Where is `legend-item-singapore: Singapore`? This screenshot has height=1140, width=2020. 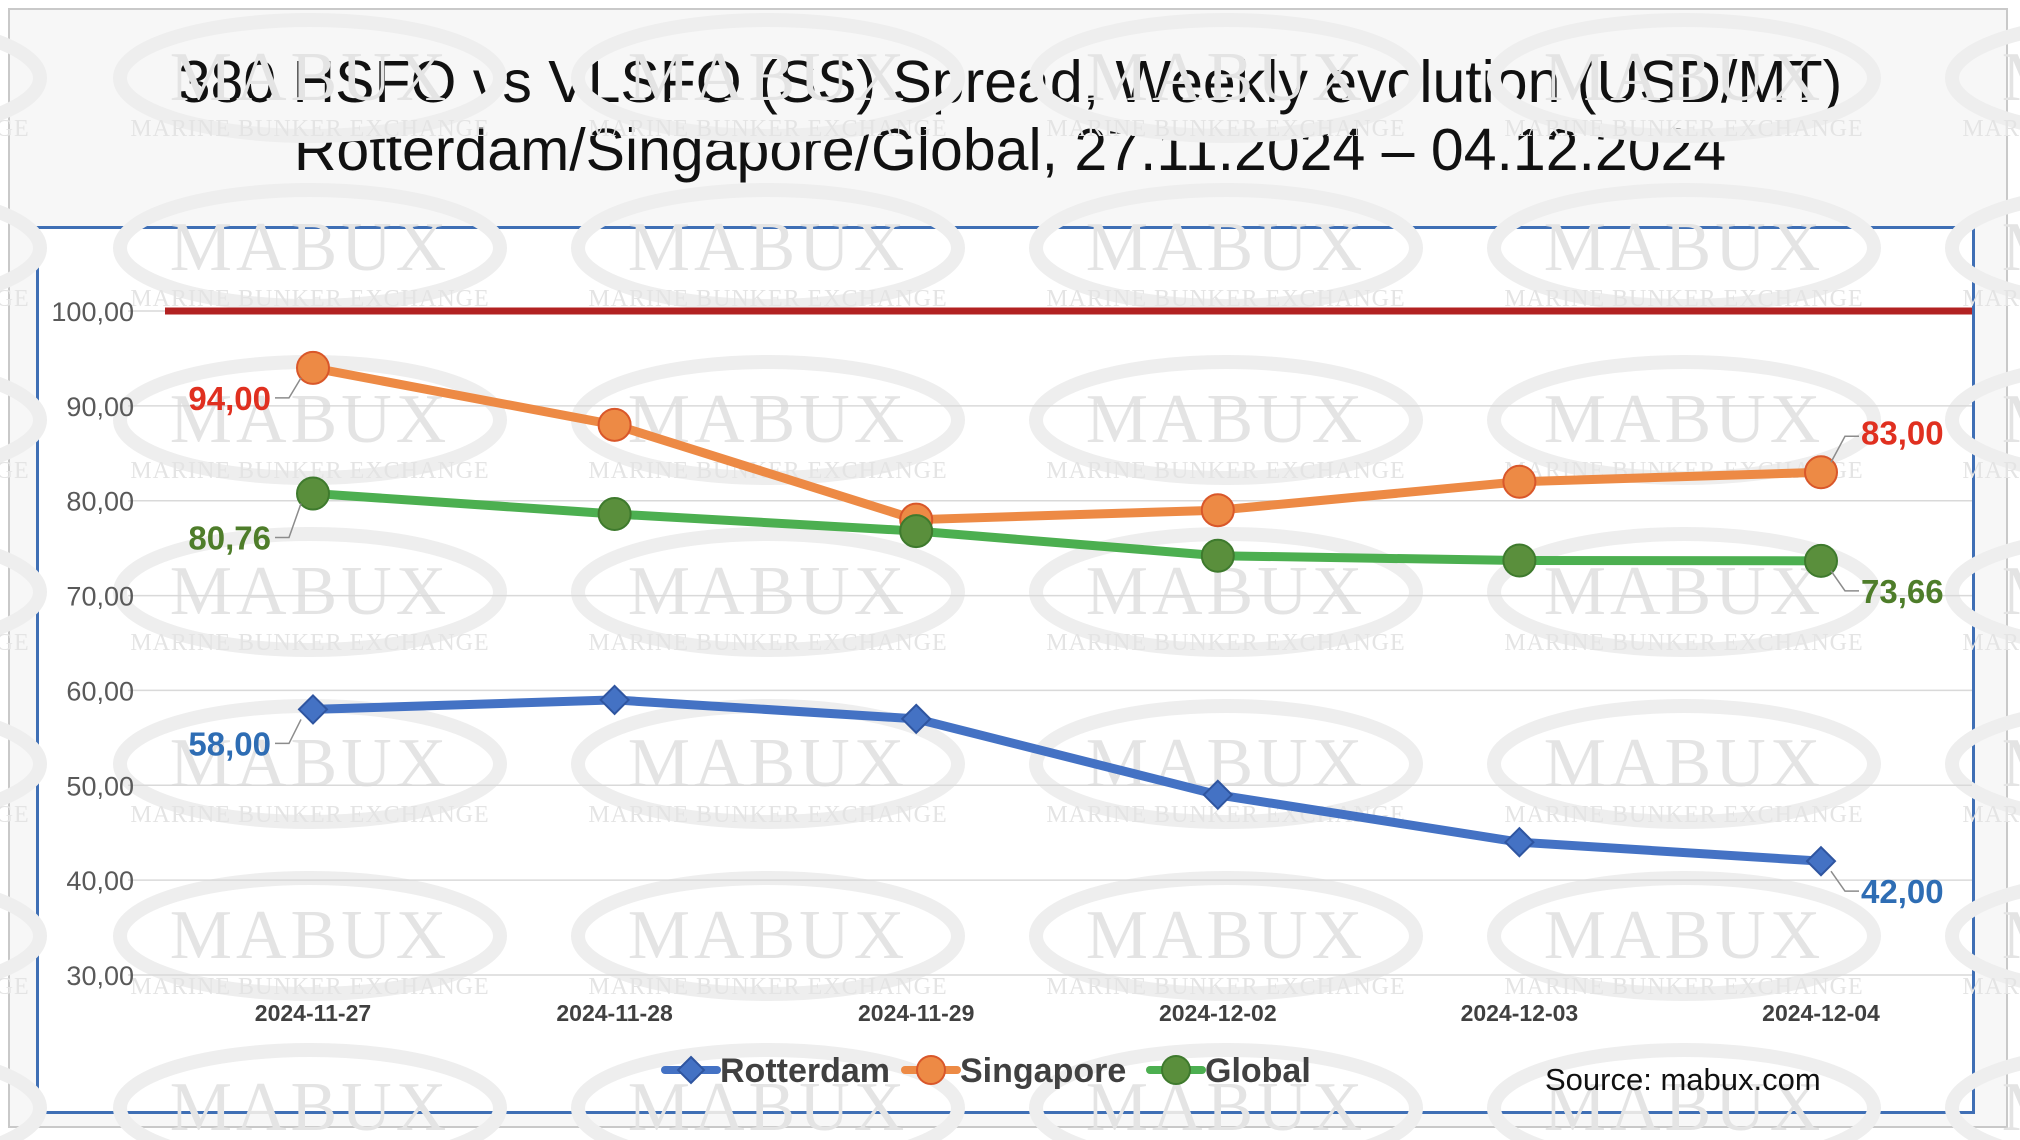
legend-item-singapore: Singapore is located at coordinates (1013, 1071).